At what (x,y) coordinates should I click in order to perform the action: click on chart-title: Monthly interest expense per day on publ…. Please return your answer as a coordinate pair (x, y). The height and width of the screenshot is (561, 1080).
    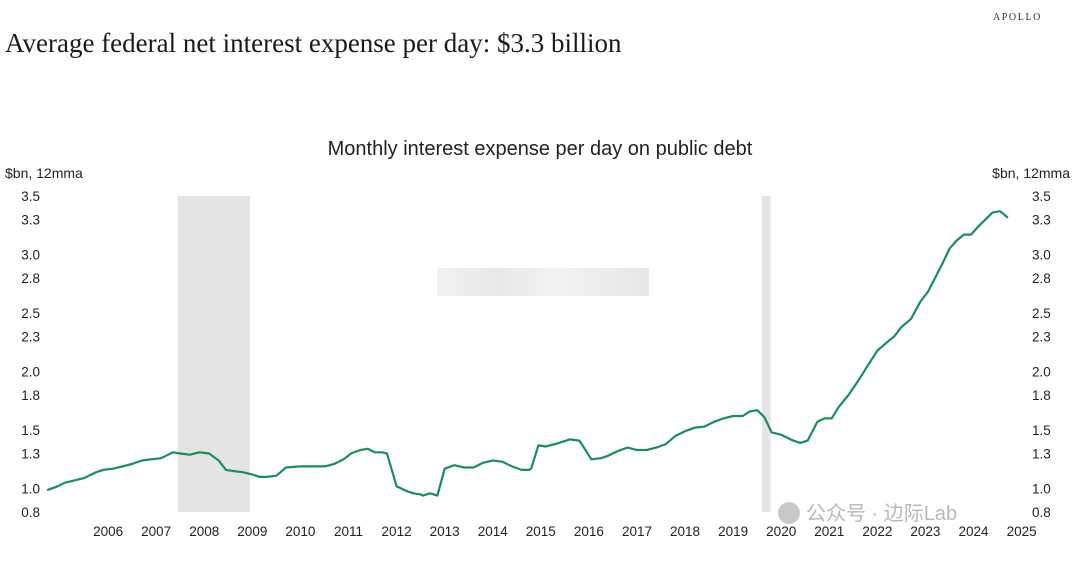
    Looking at the image, I should click on (540, 149).